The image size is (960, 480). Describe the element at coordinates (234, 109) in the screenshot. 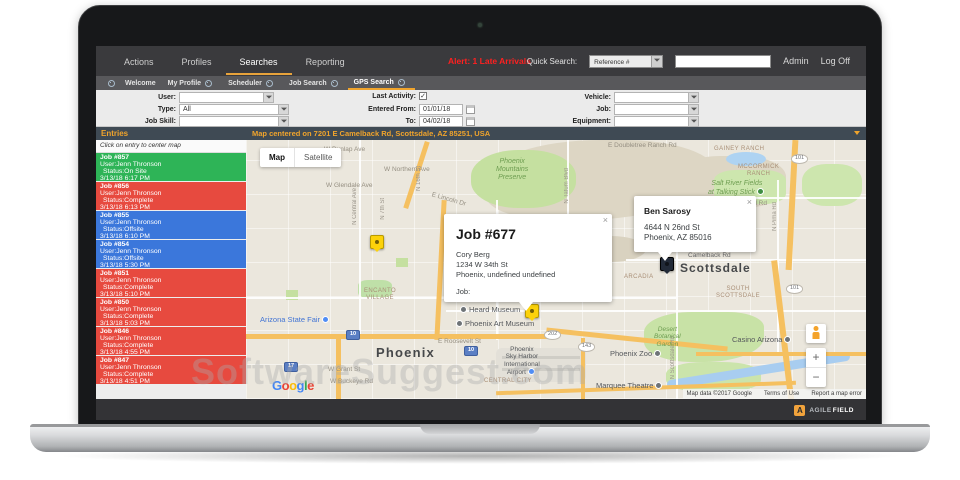

I see `type-select: All` at that location.